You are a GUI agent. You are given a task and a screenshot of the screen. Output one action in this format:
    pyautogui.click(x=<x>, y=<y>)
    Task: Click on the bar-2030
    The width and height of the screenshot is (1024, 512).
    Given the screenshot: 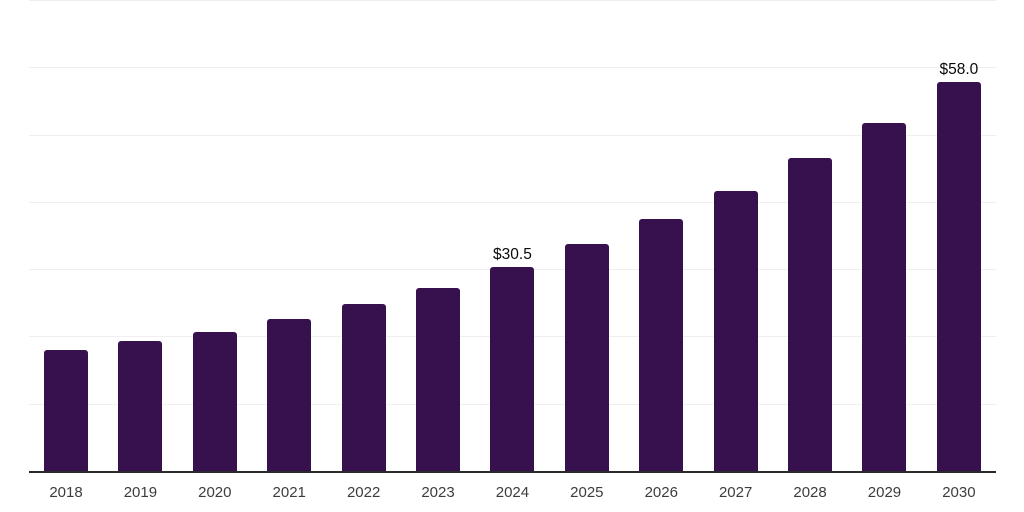 What is the action you would take?
    pyautogui.click(x=958, y=276)
    